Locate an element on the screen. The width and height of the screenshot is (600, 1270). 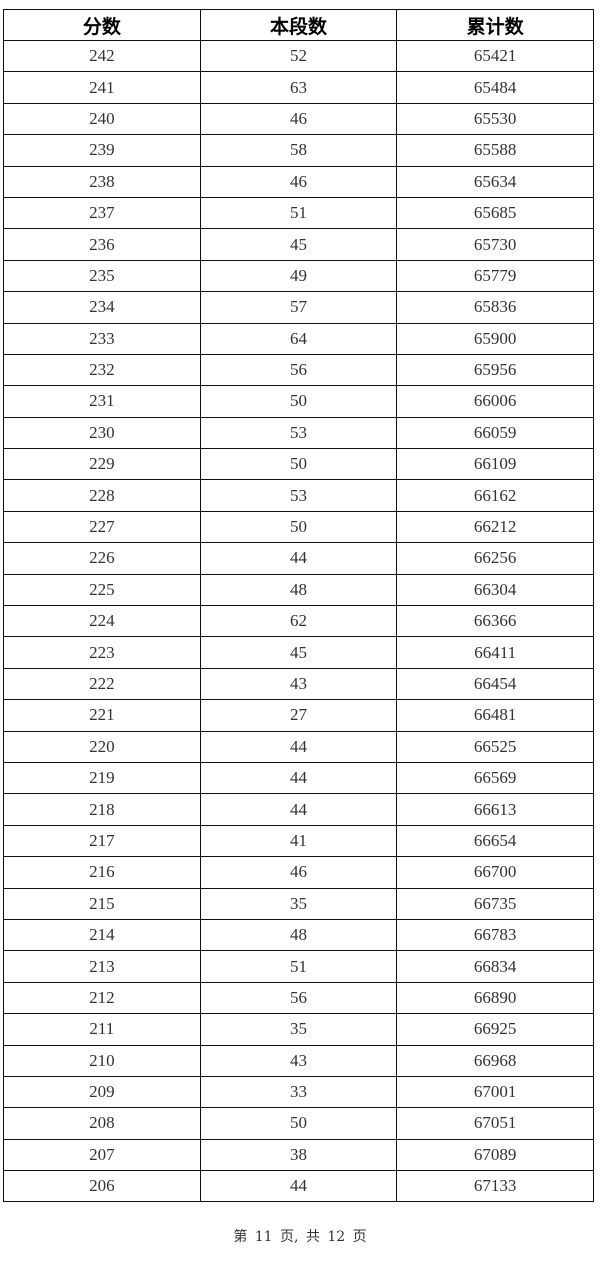
segment-count-cell: 45 is located at coordinates (298, 652).